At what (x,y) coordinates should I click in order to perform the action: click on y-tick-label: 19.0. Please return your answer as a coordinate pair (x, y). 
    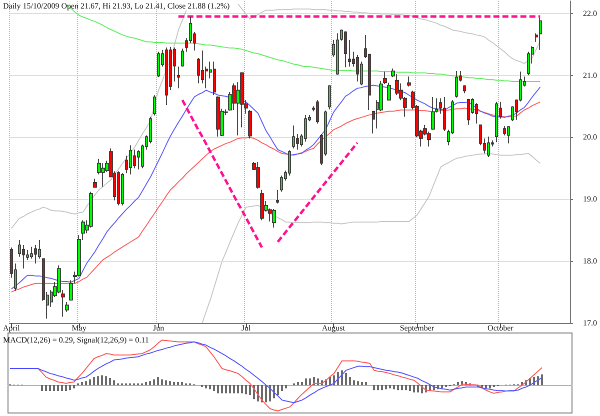
    Looking at the image, I should click on (590, 199).